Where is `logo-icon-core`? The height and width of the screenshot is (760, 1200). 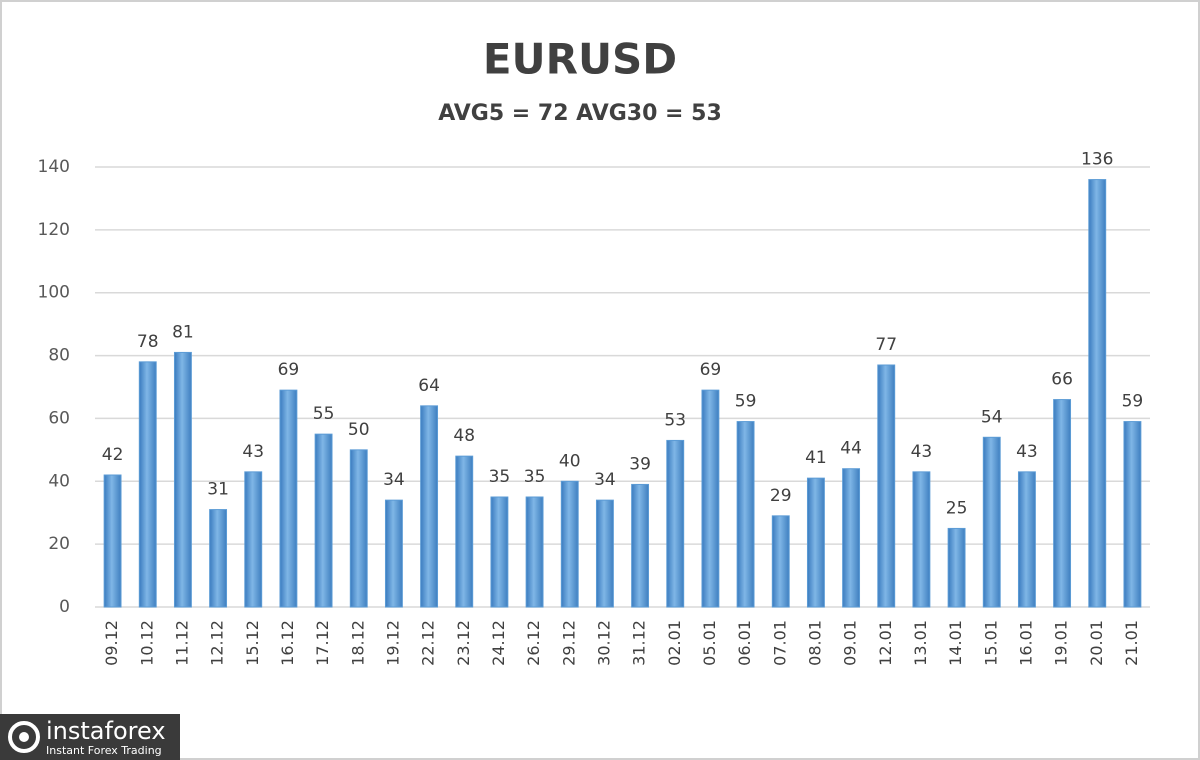 logo-icon-core is located at coordinates (24, 737).